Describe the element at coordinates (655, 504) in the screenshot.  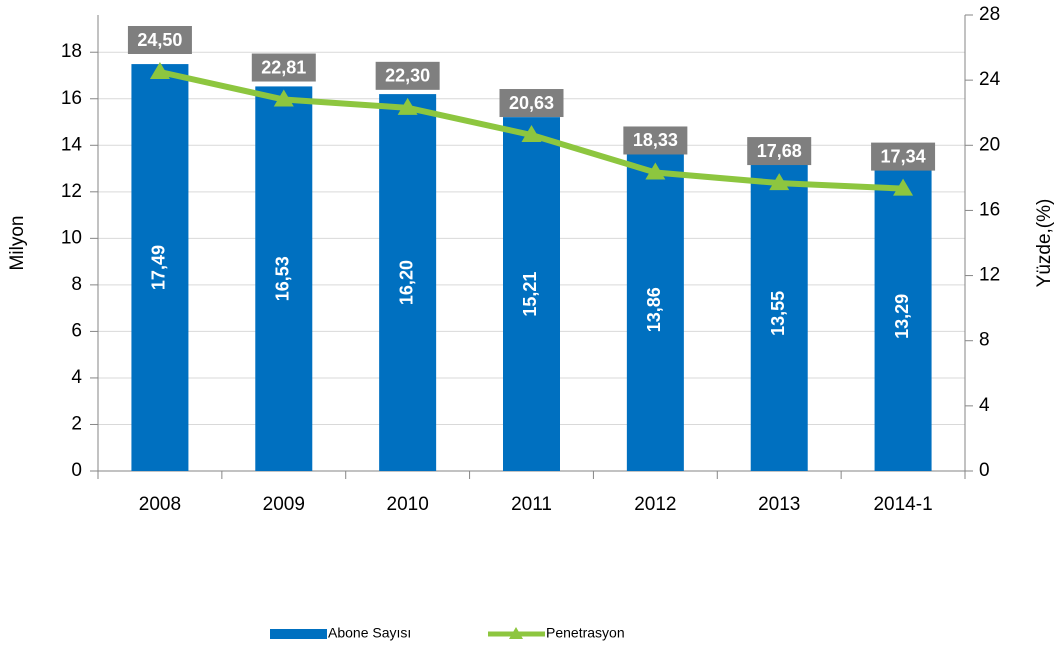
I see `x-tick-label: 2012` at that location.